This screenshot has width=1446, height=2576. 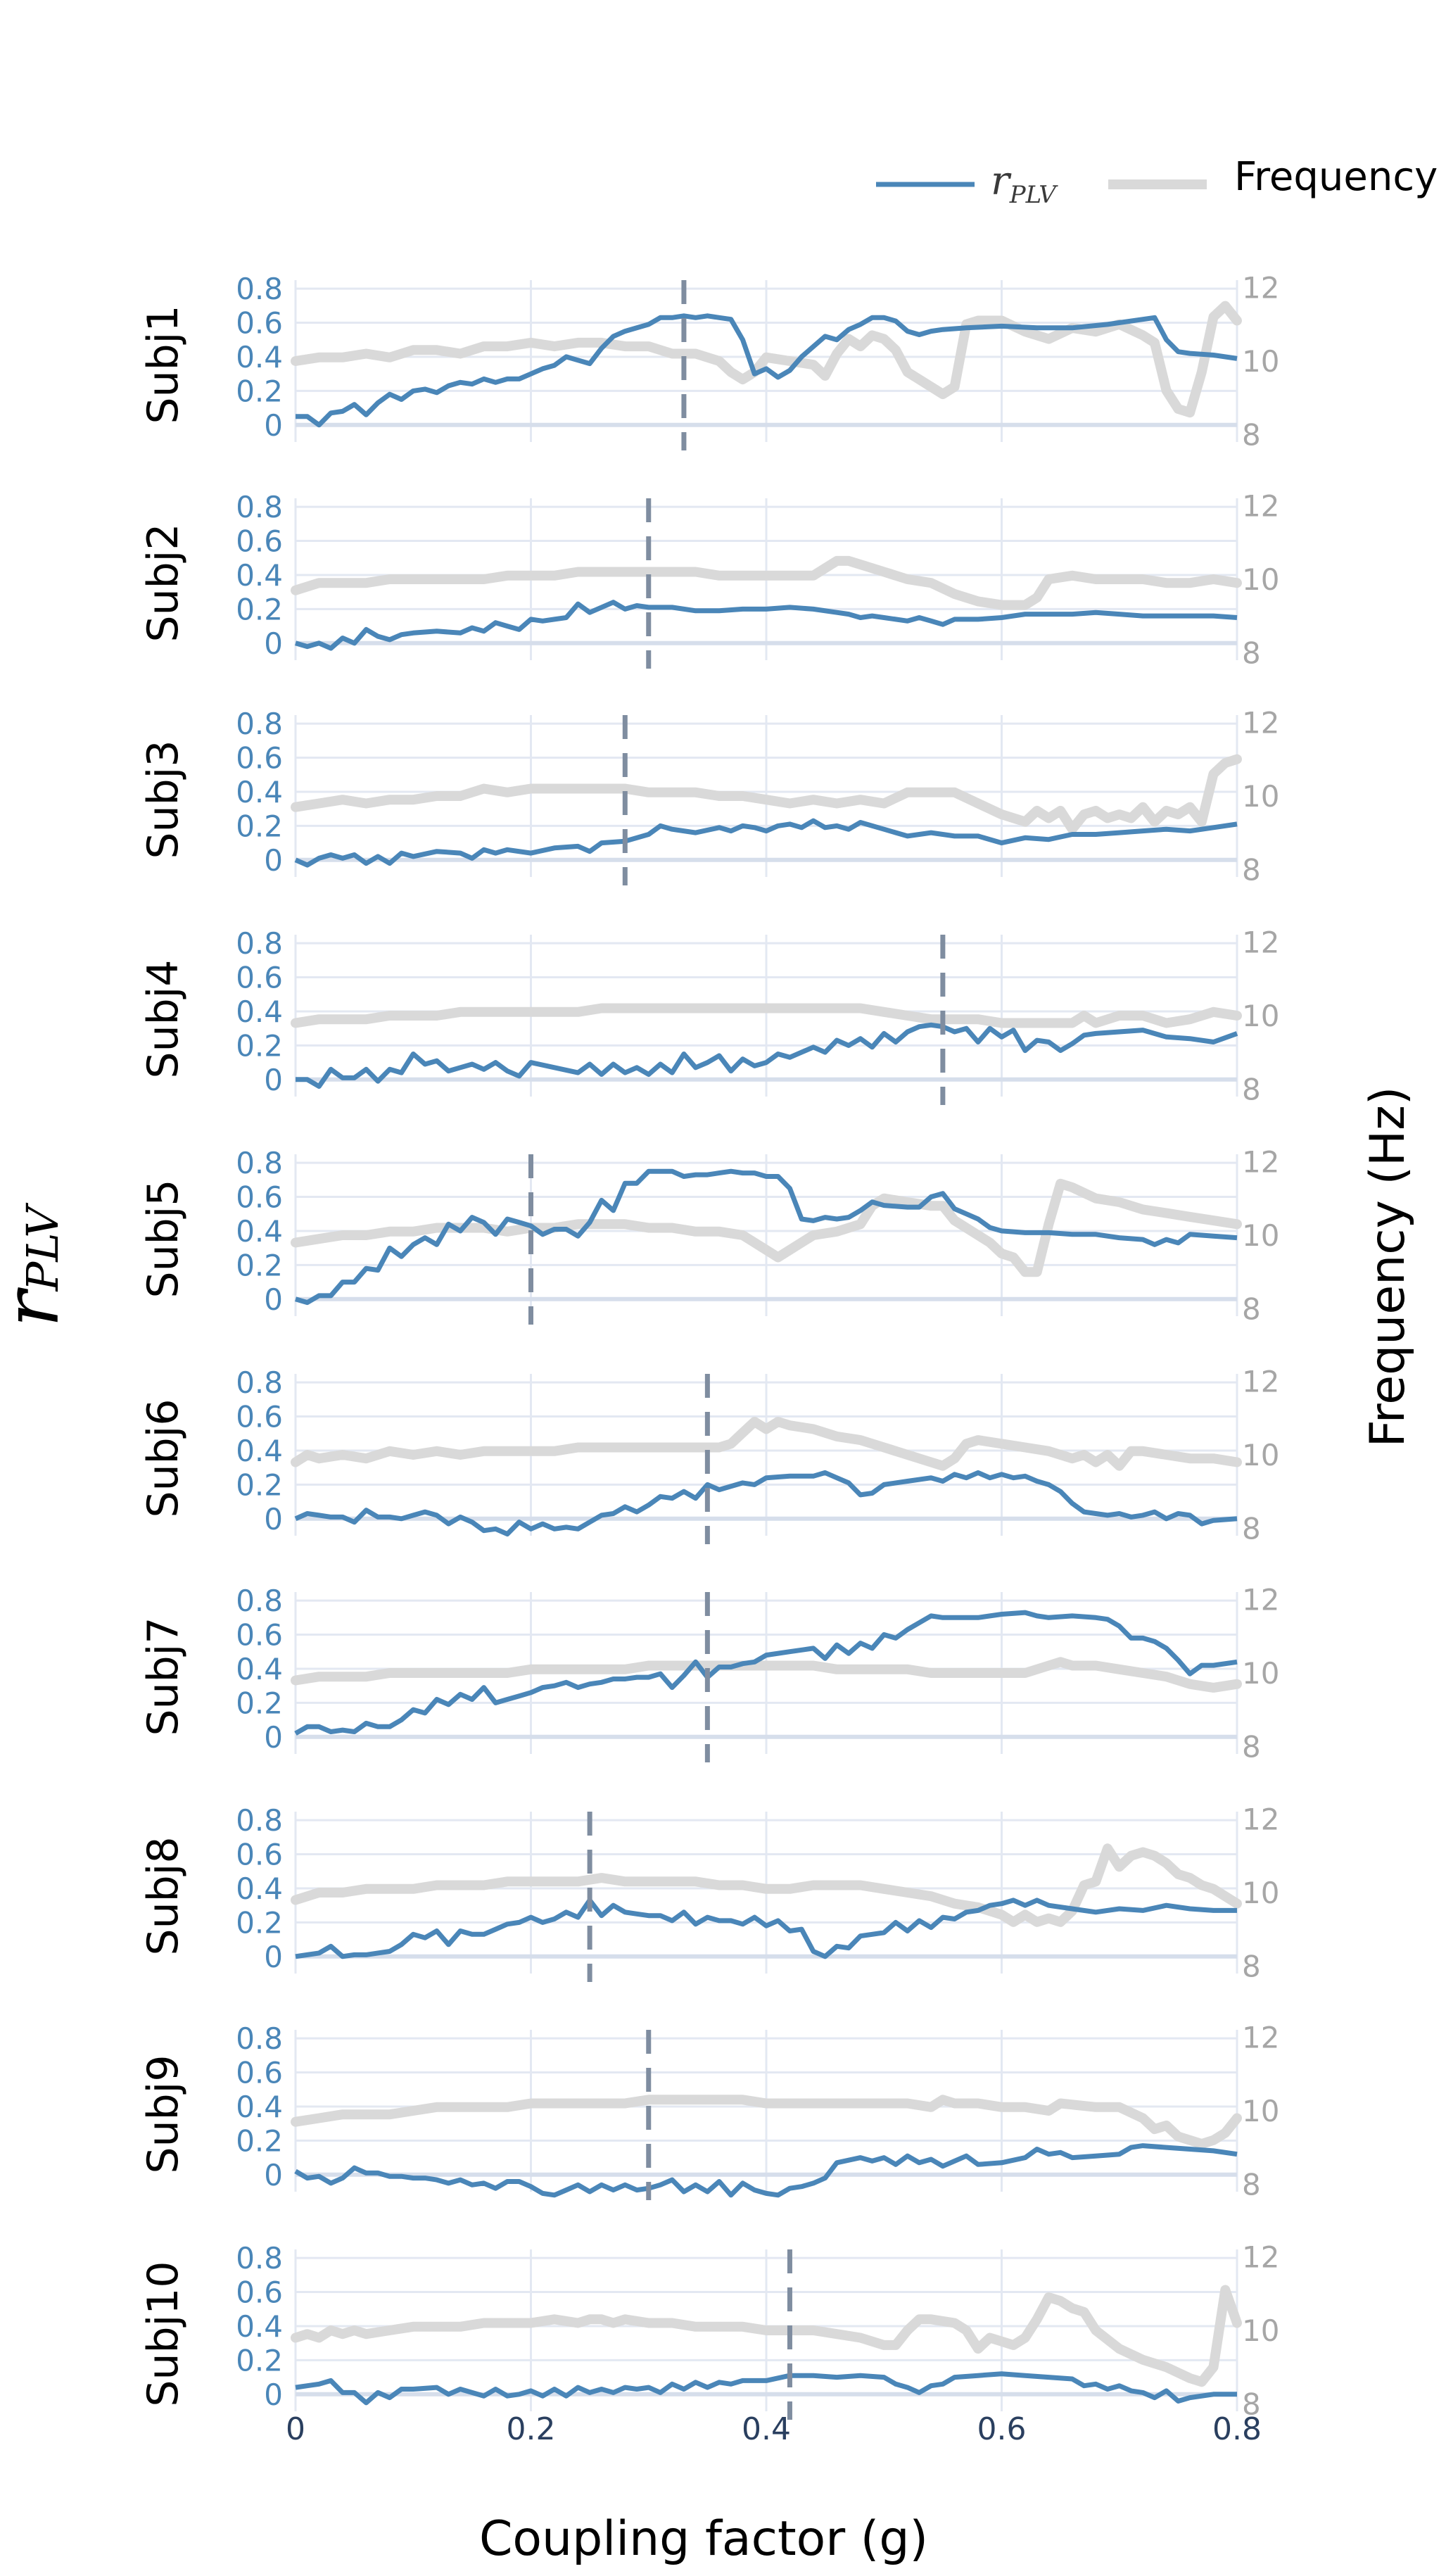 I want to click on subplot-subj7: 00.20.40.60.8 8 10 12 Subj7, so click(x=709, y=1673).